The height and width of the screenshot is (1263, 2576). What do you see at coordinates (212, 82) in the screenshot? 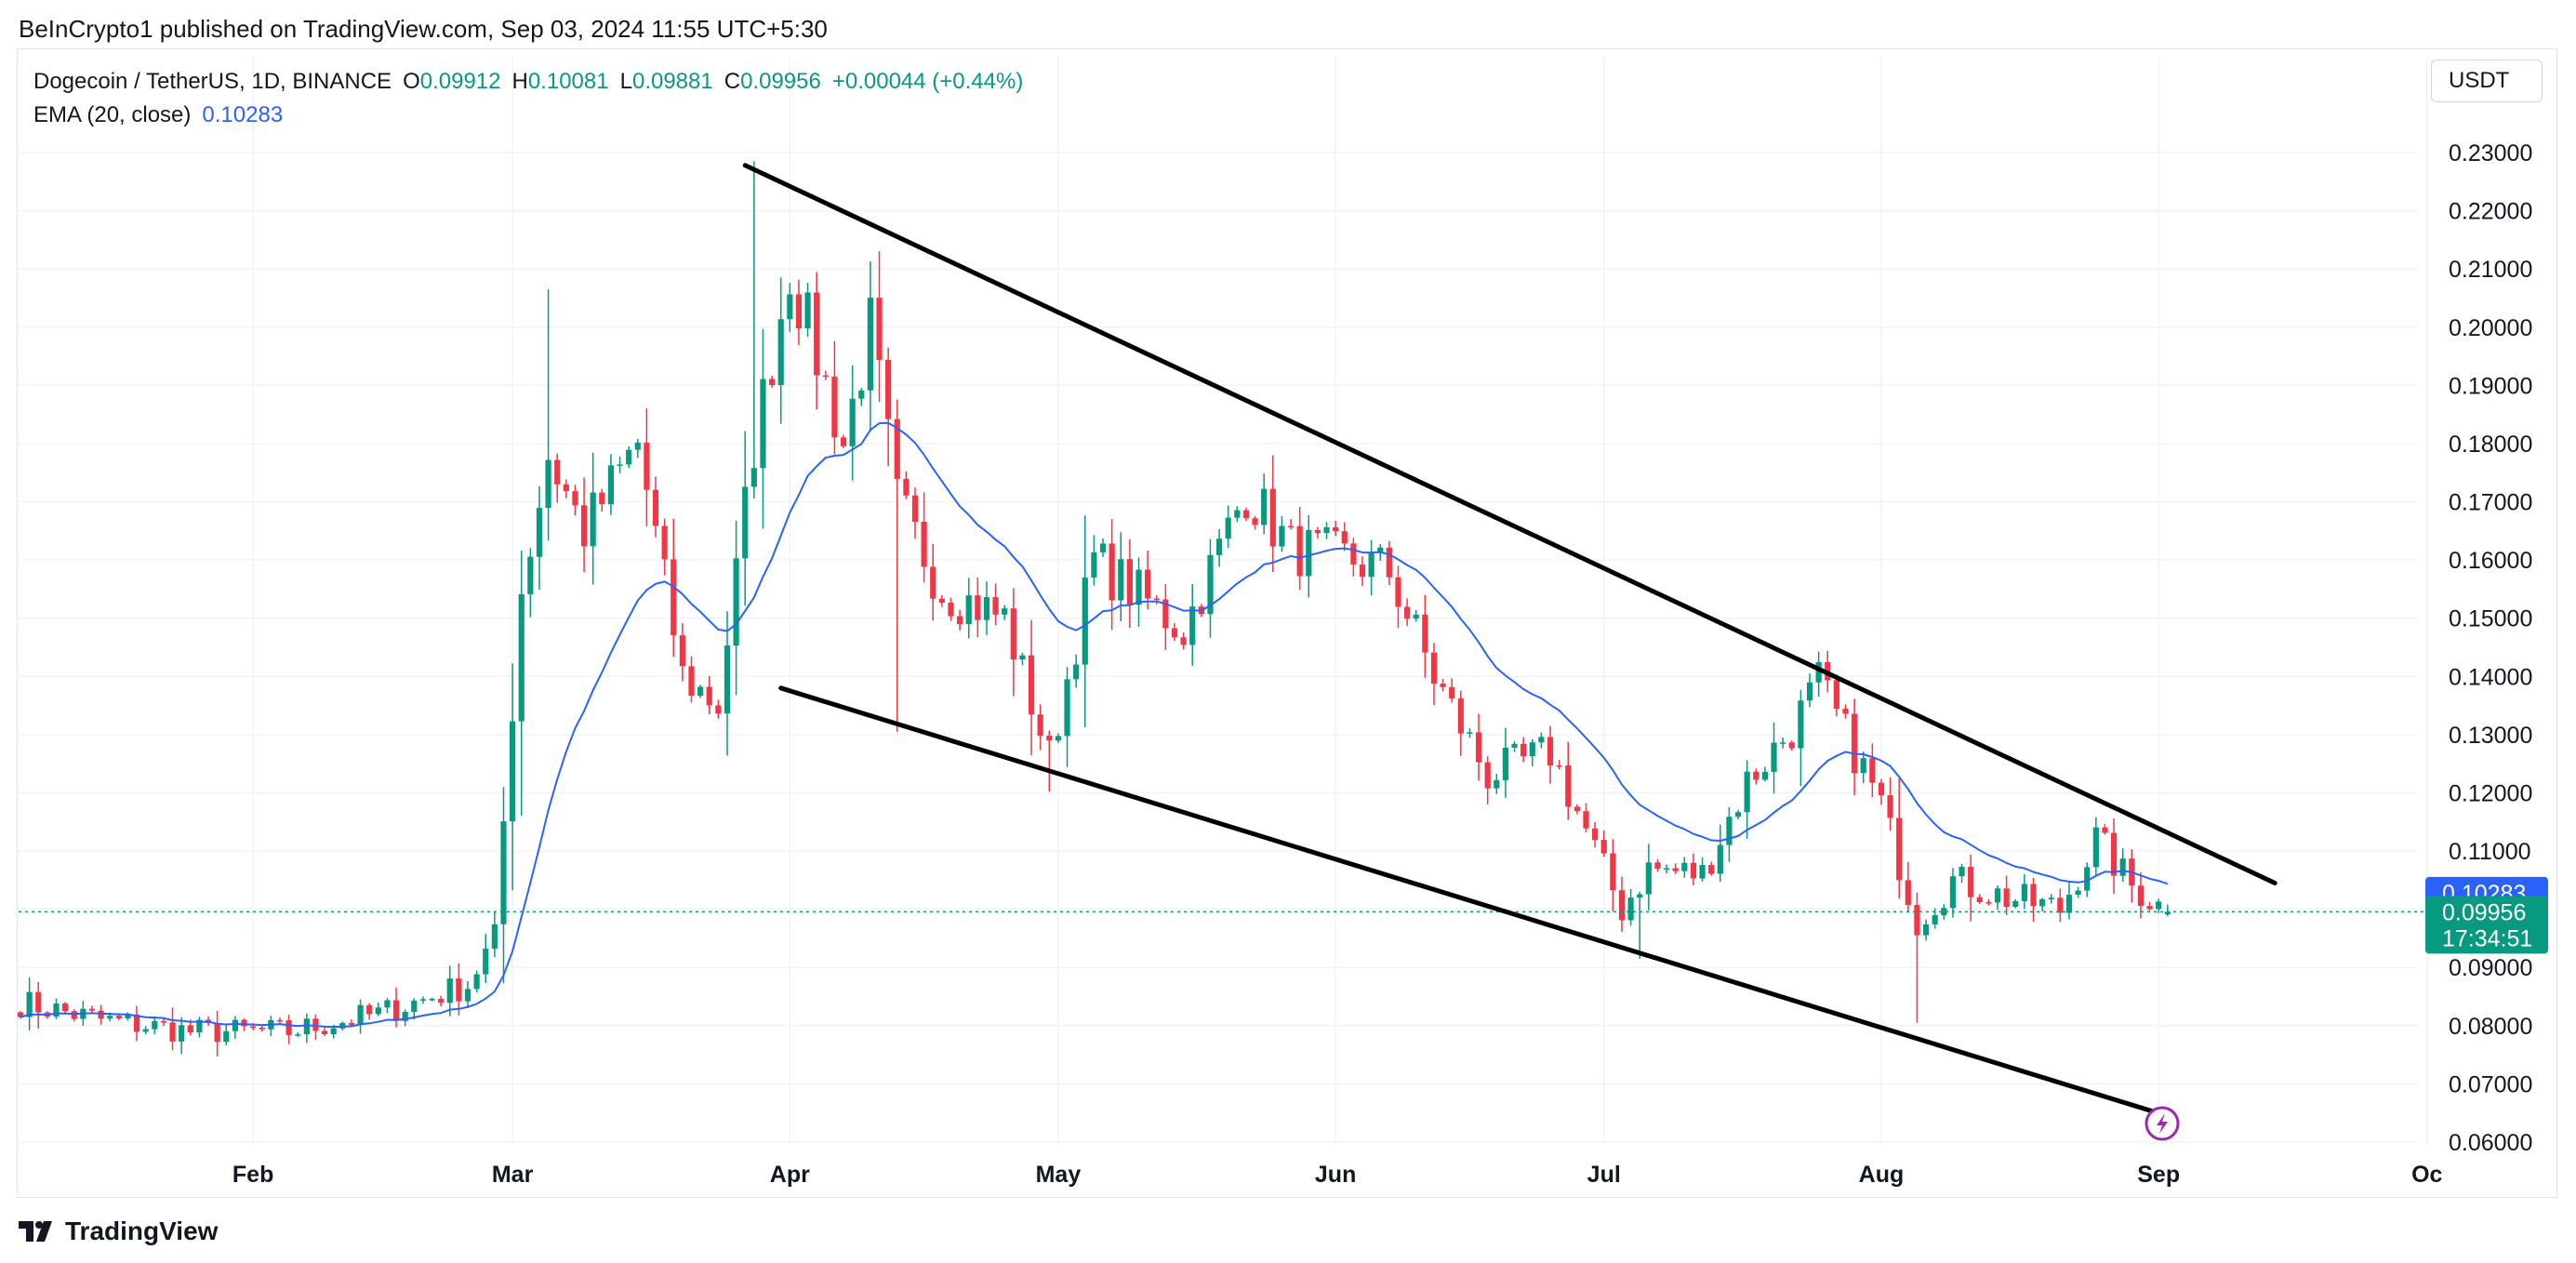
I see `legend-symbol: Dogecoin / TetherUS, 1D, BINANCE` at bounding box center [212, 82].